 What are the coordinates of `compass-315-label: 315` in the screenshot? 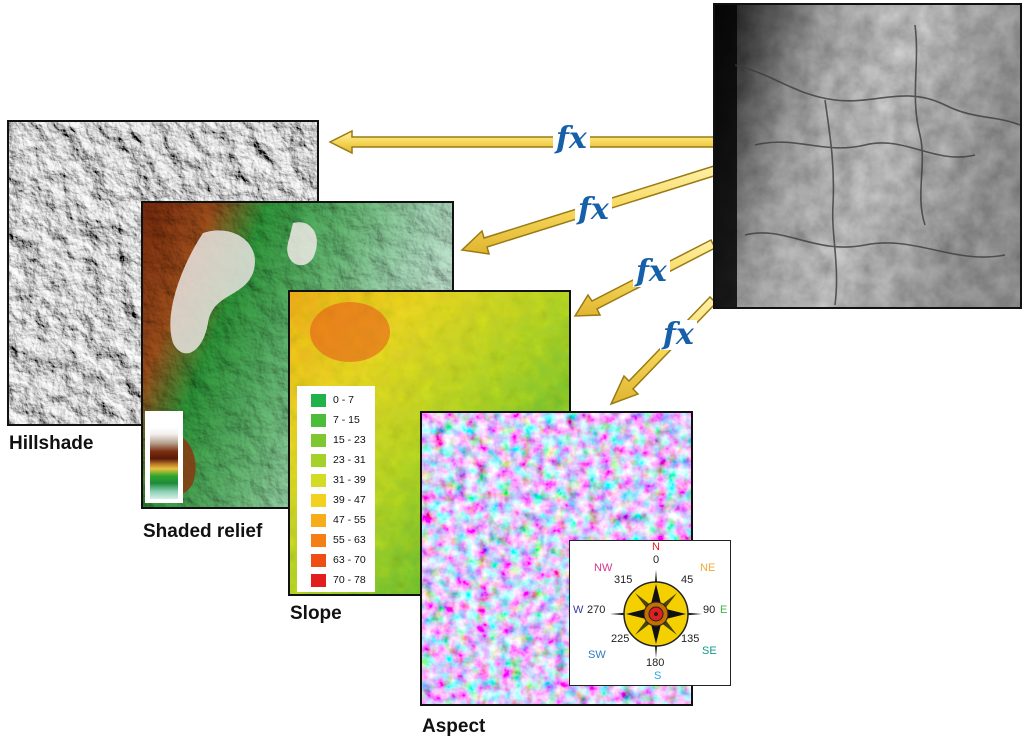 It's located at (623, 580).